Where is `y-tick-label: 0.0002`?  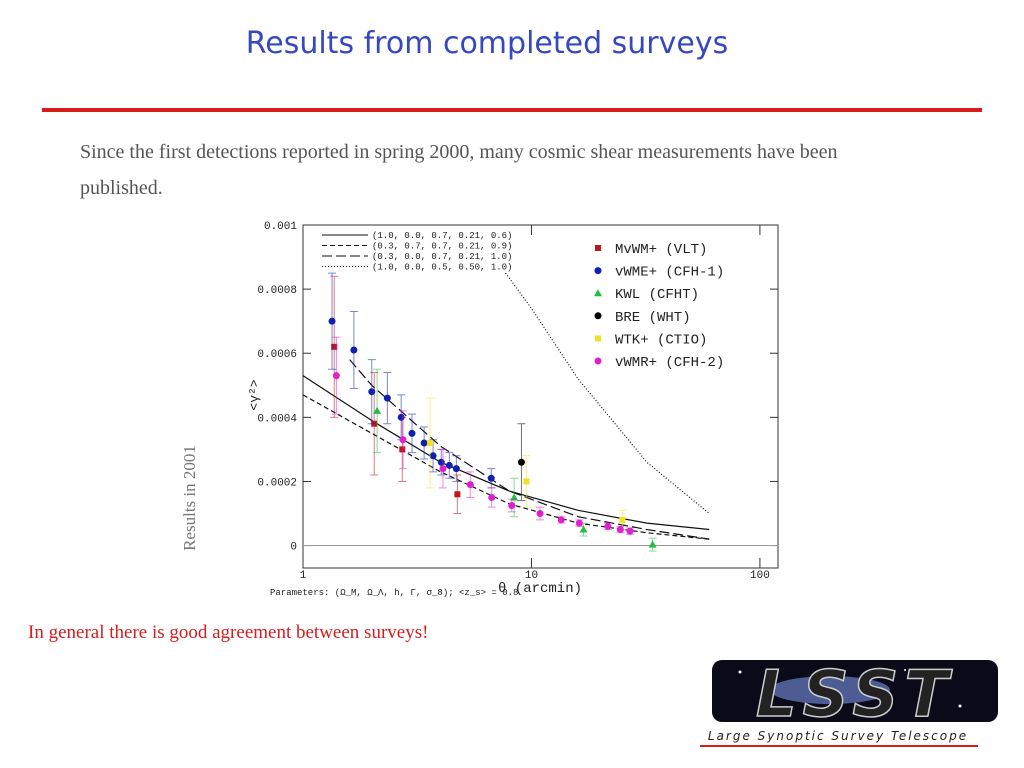
y-tick-label: 0.0002 is located at coordinates (277, 483).